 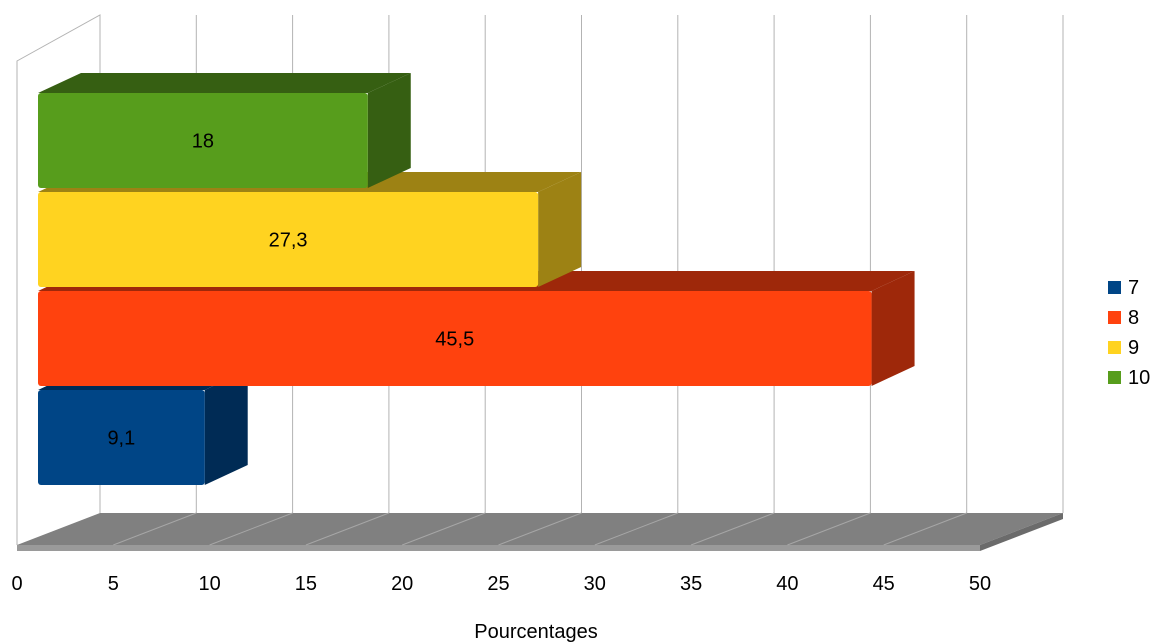 I want to click on legend-label: 9, so click(x=1133, y=348).